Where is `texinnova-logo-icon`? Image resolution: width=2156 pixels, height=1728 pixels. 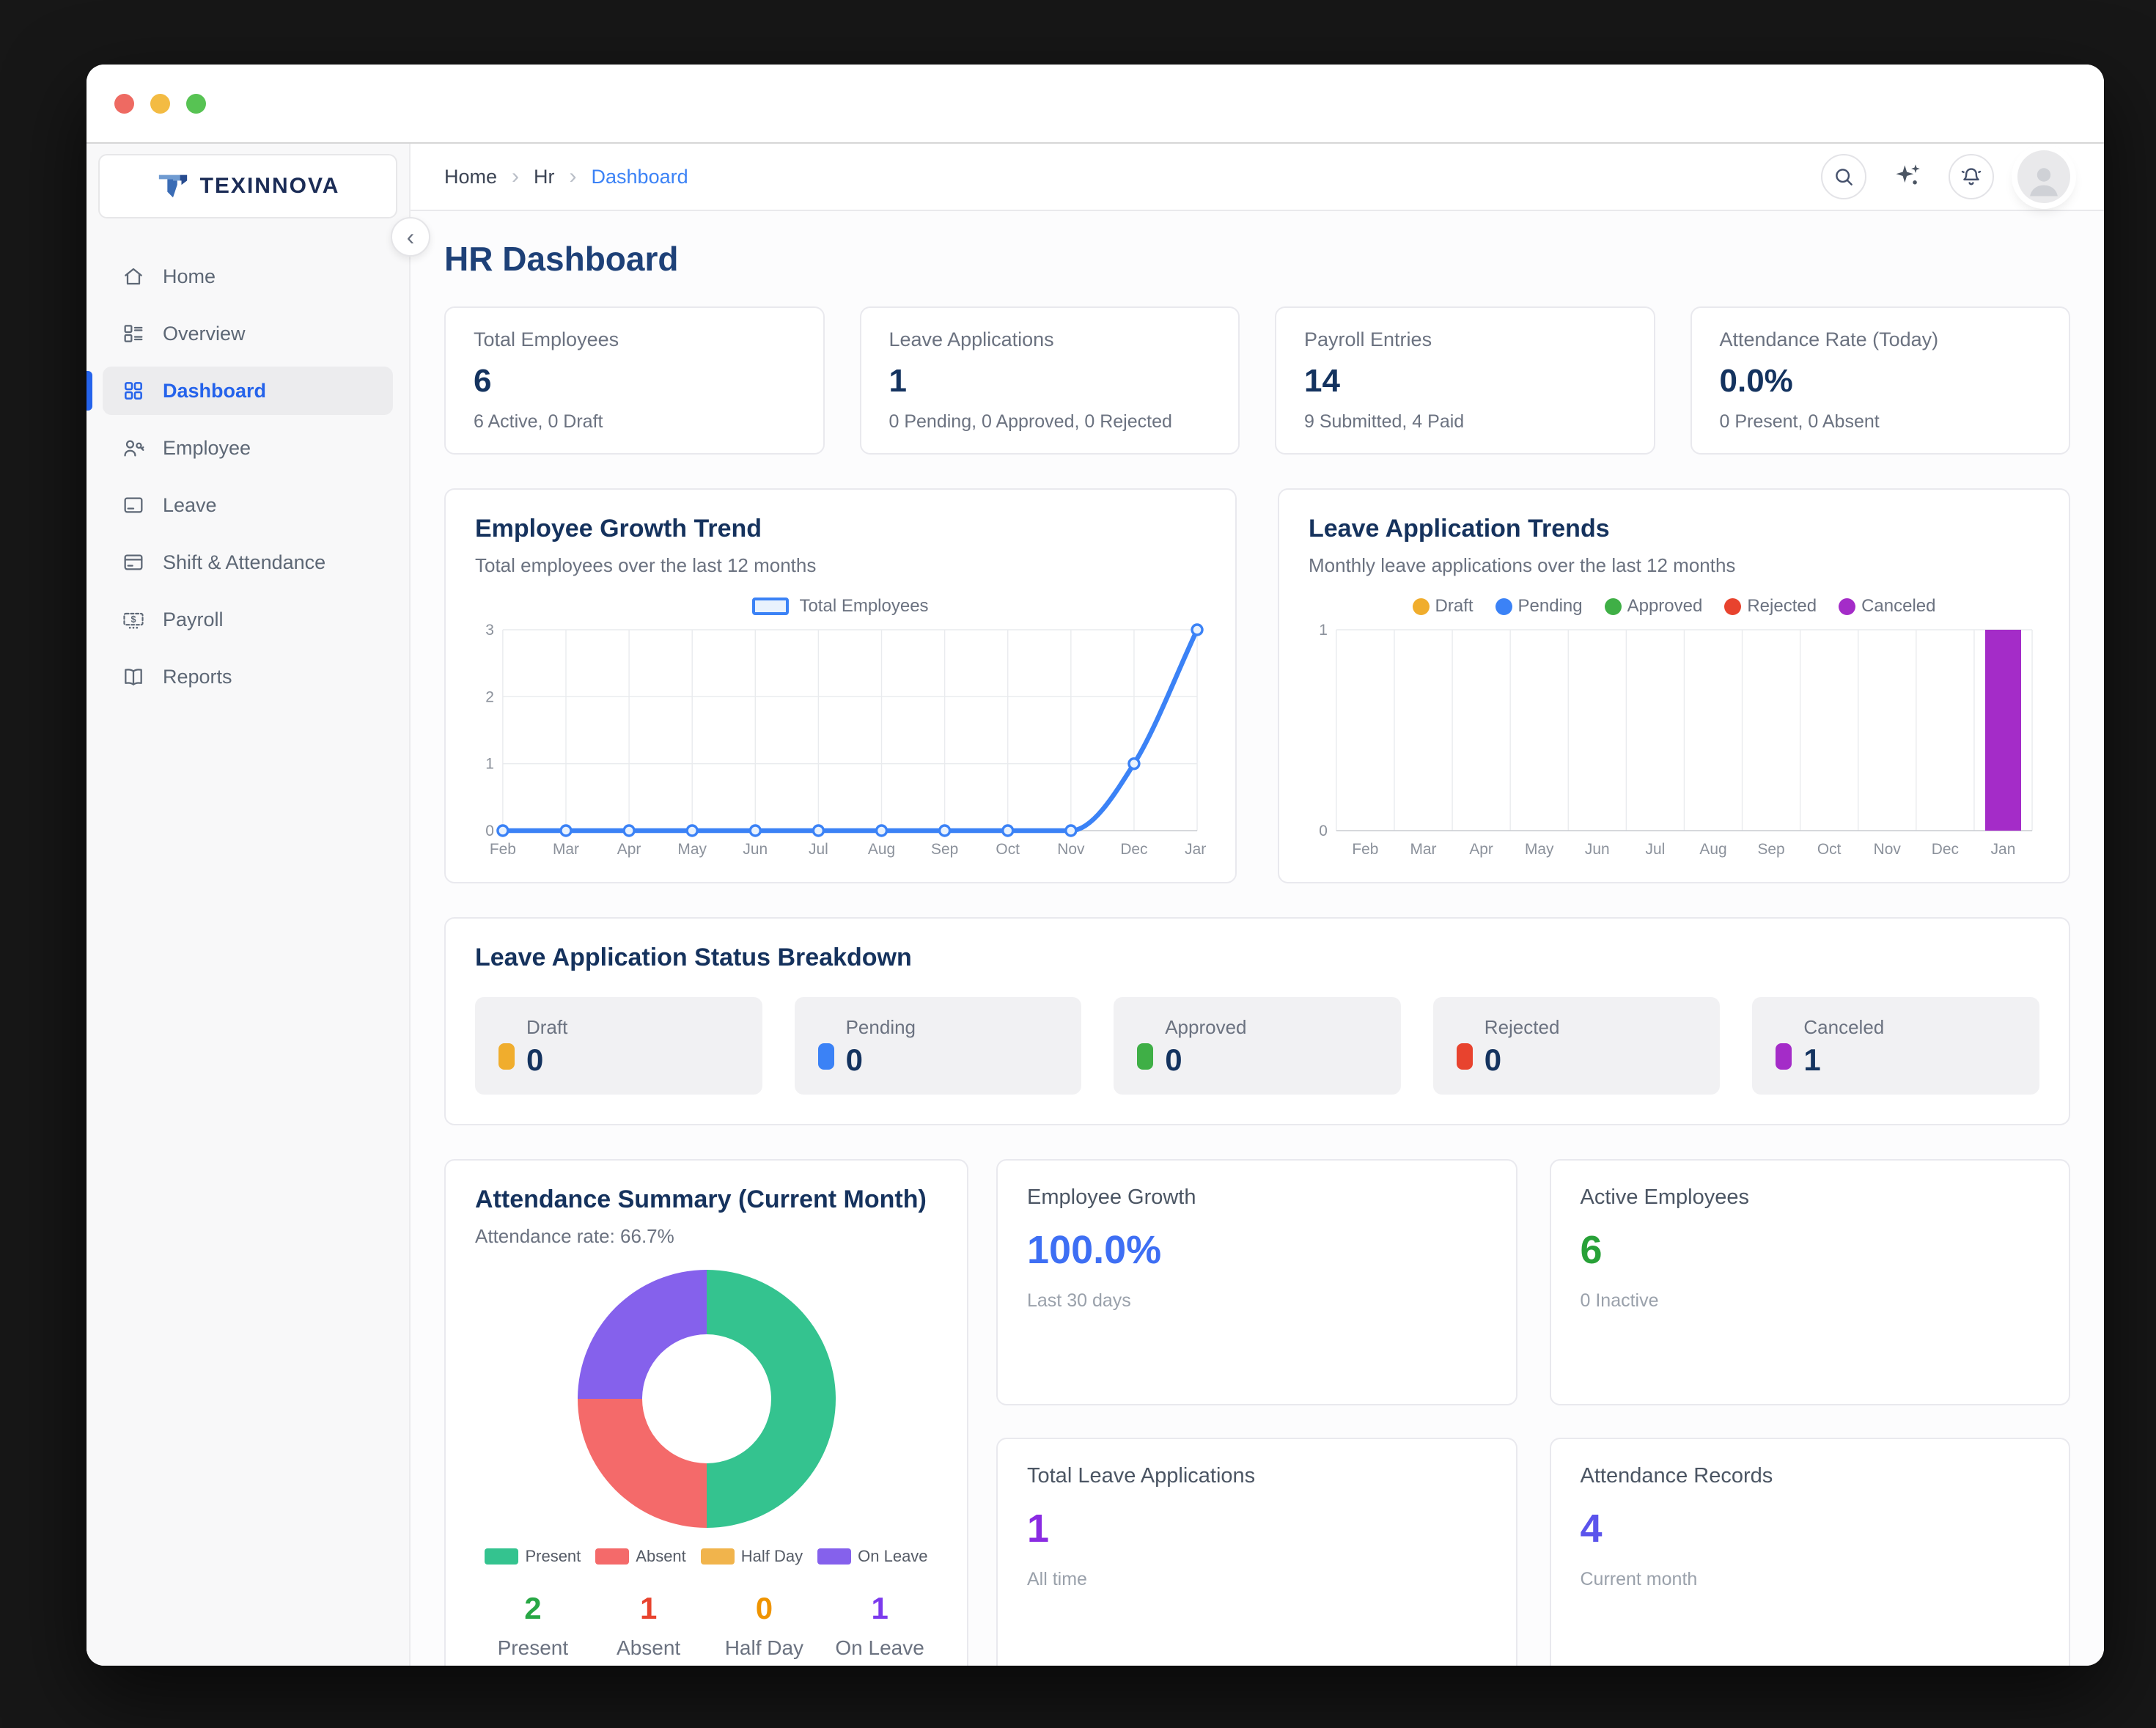
texinnova-logo-icon is located at coordinates (172, 186).